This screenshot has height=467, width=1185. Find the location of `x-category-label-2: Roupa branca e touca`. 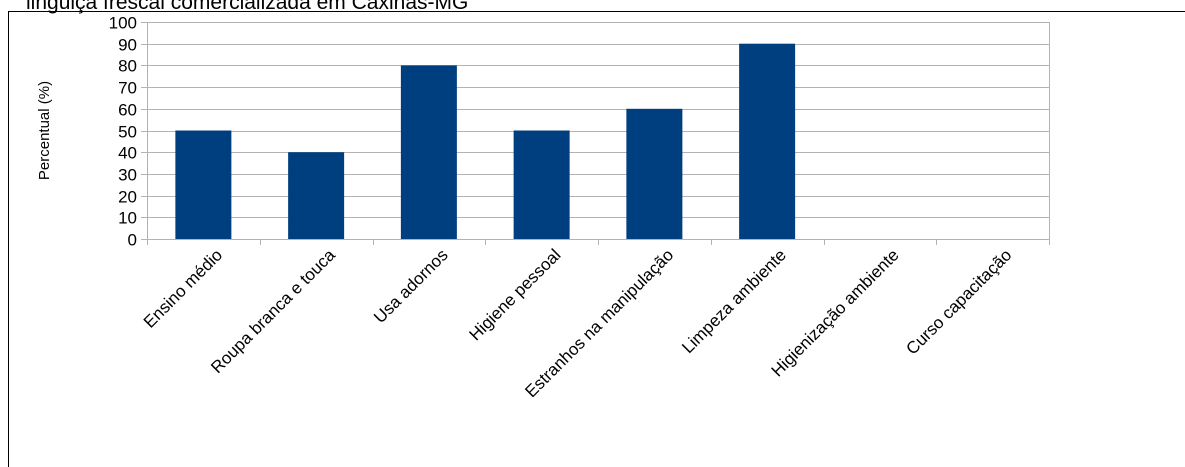

x-category-label-2: Roupa branca e touca is located at coordinates (273, 311).